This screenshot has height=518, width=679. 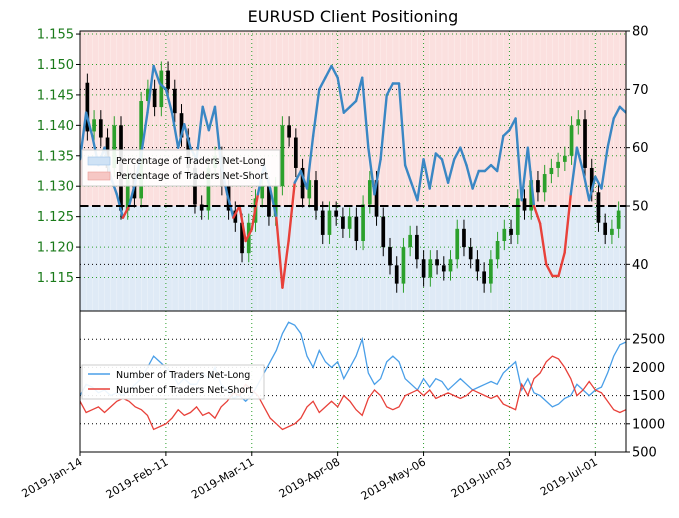 I want to click on left-tick-label: 1.145, so click(x=55, y=95).